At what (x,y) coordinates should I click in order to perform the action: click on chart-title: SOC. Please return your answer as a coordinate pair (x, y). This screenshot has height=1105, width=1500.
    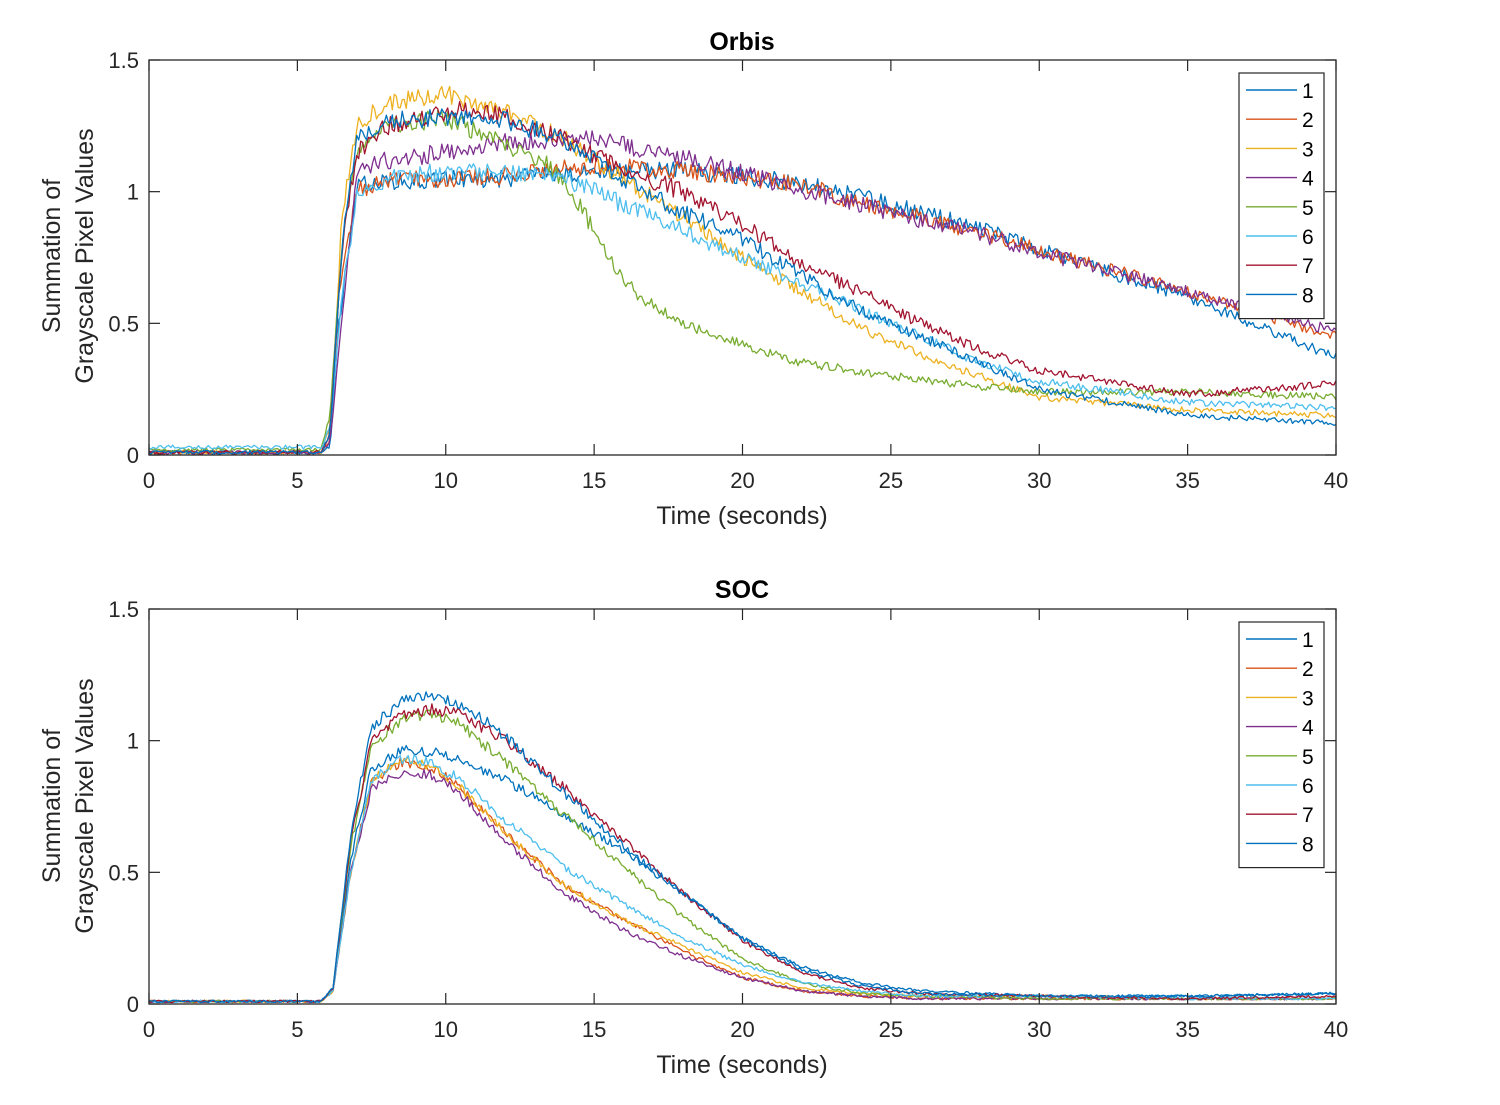
    Looking at the image, I should click on (742, 590).